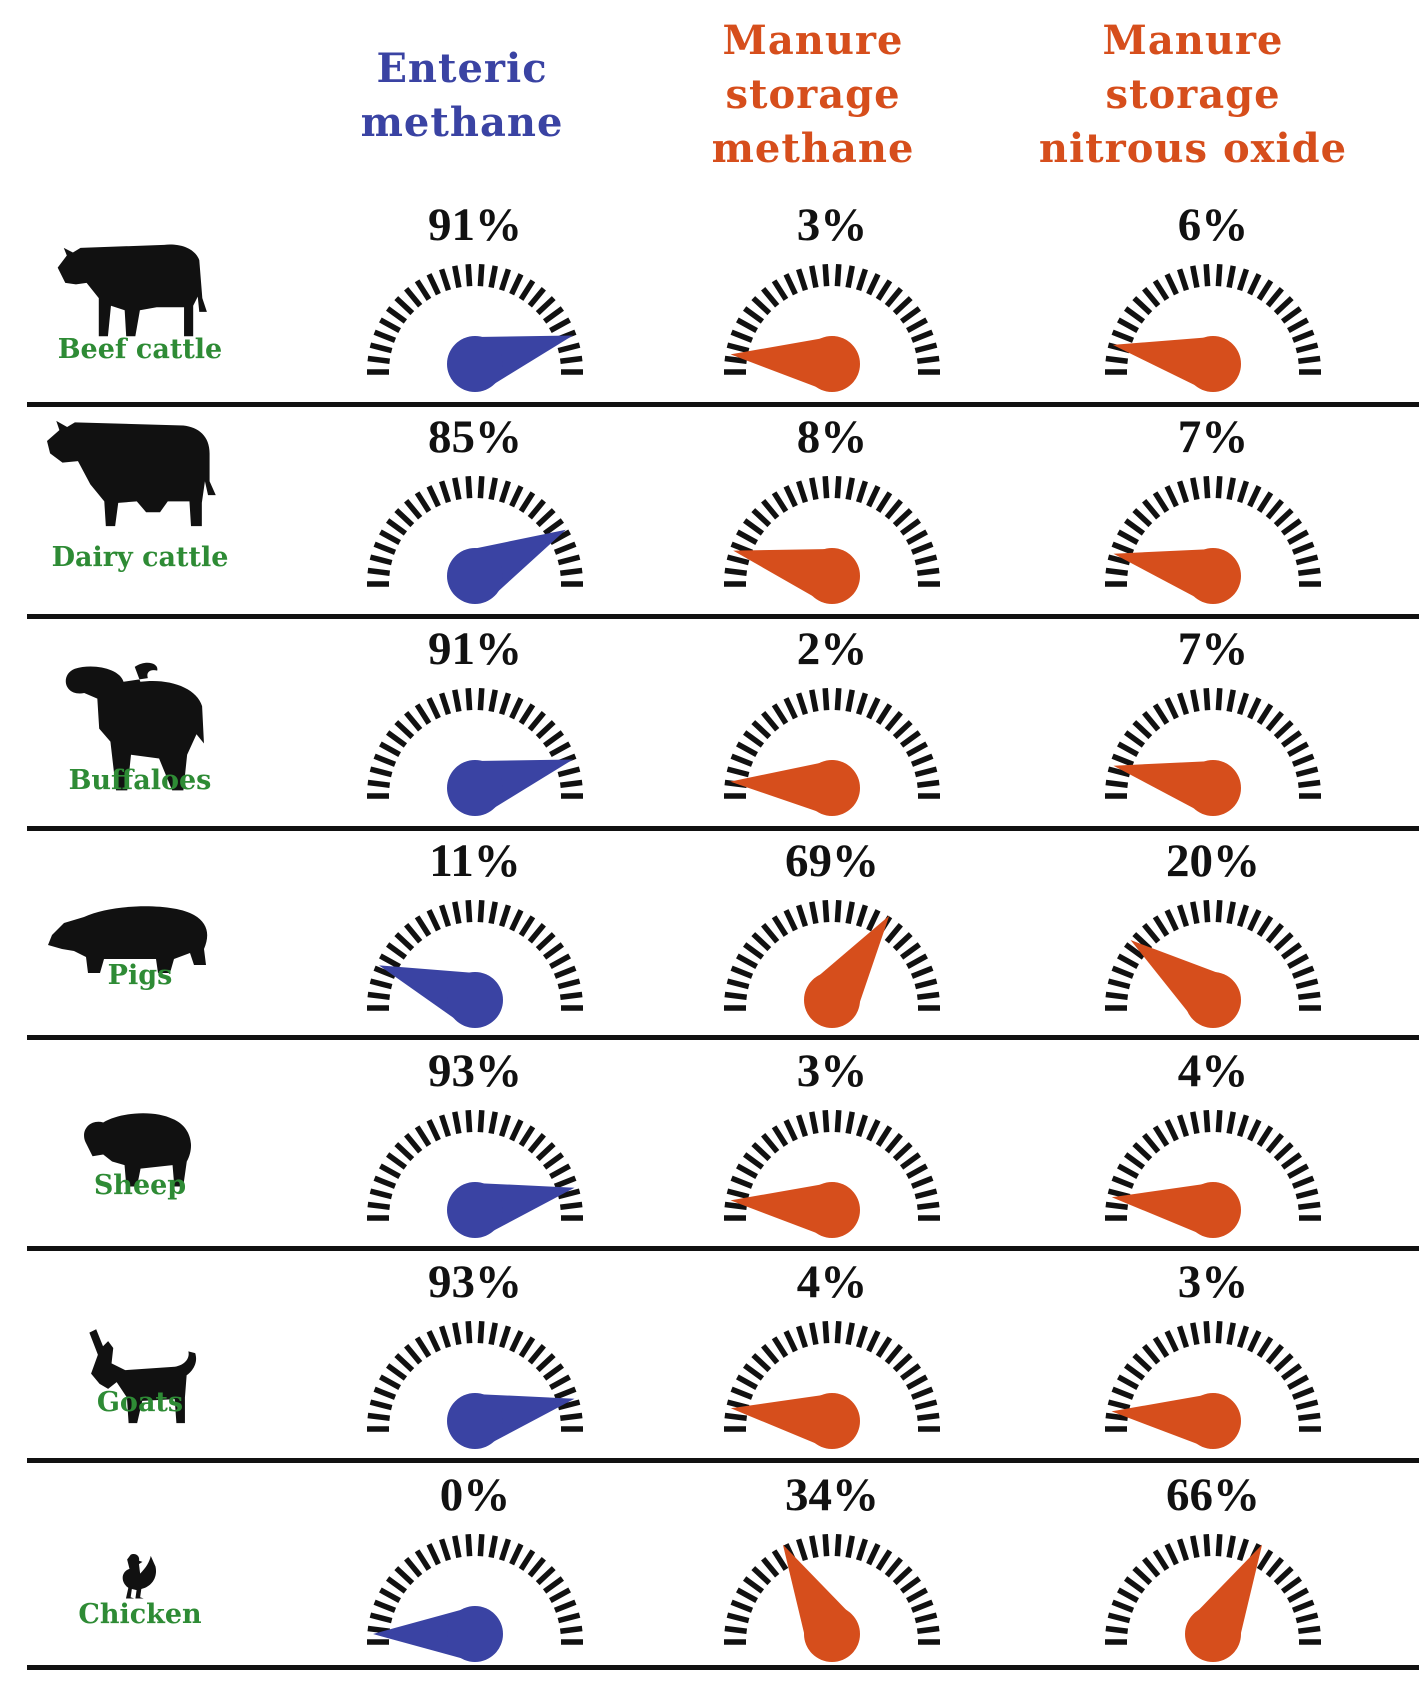 The image size is (1419, 1683). Describe the element at coordinates (1213, 225) in the screenshot. I see `percentage-value: 6%` at that location.